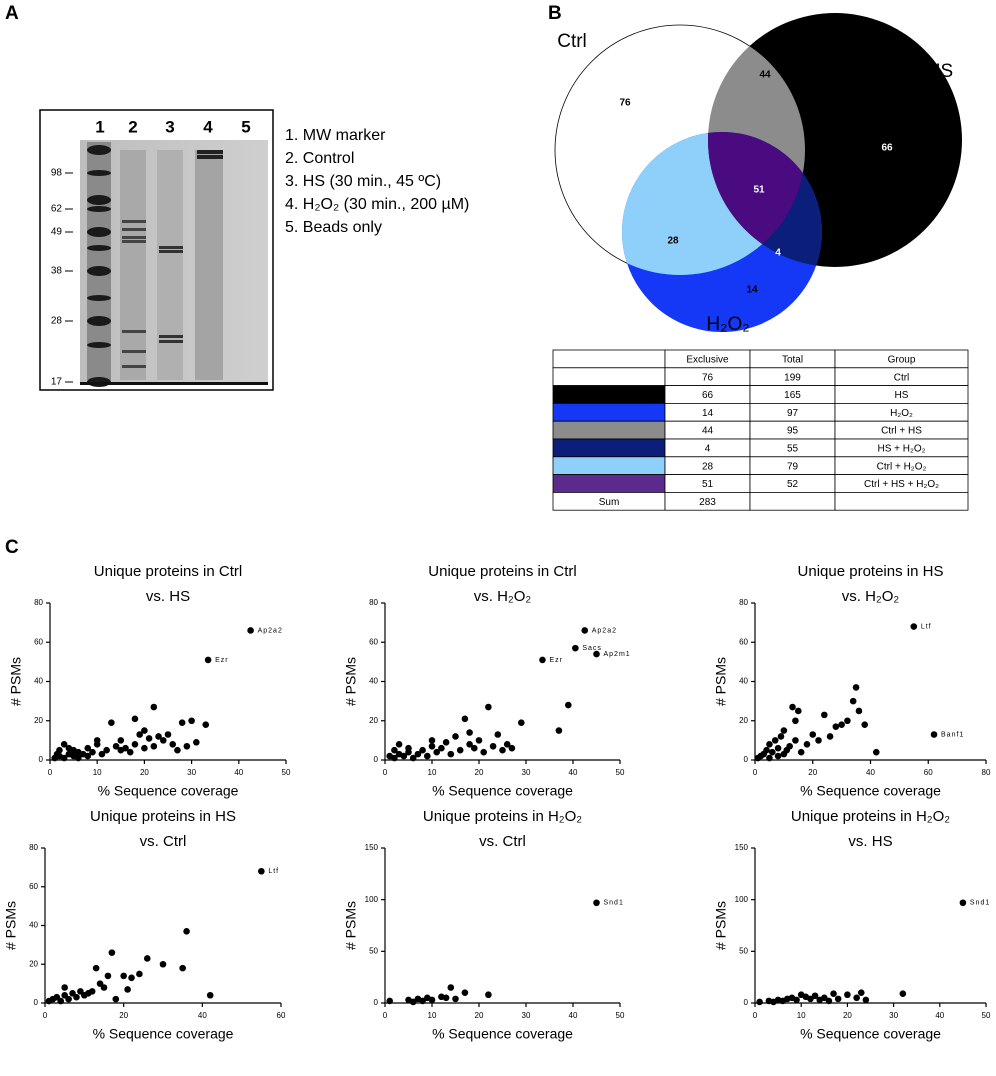 This screenshot has height=1076, width=996. I want to click on point-label: Ap2m1, so click(617, 654).